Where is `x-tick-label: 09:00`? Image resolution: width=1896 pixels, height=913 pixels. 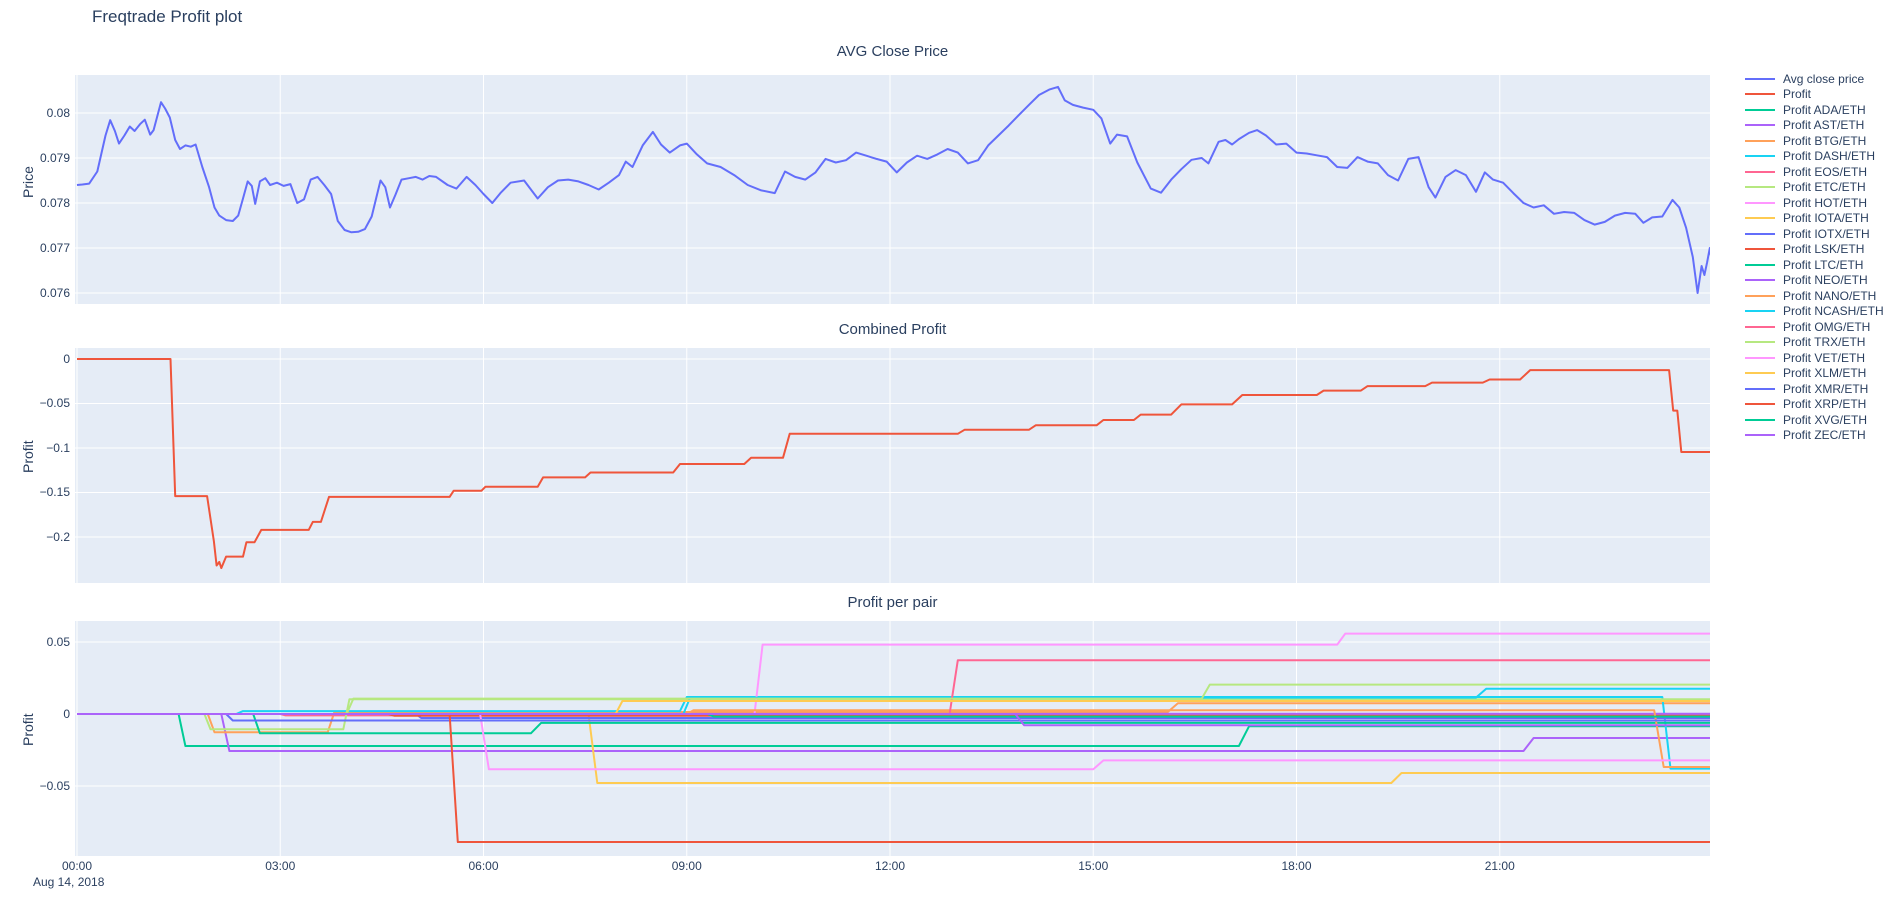
x-tick-label: 09:00 is located at coordinates (686, 866).